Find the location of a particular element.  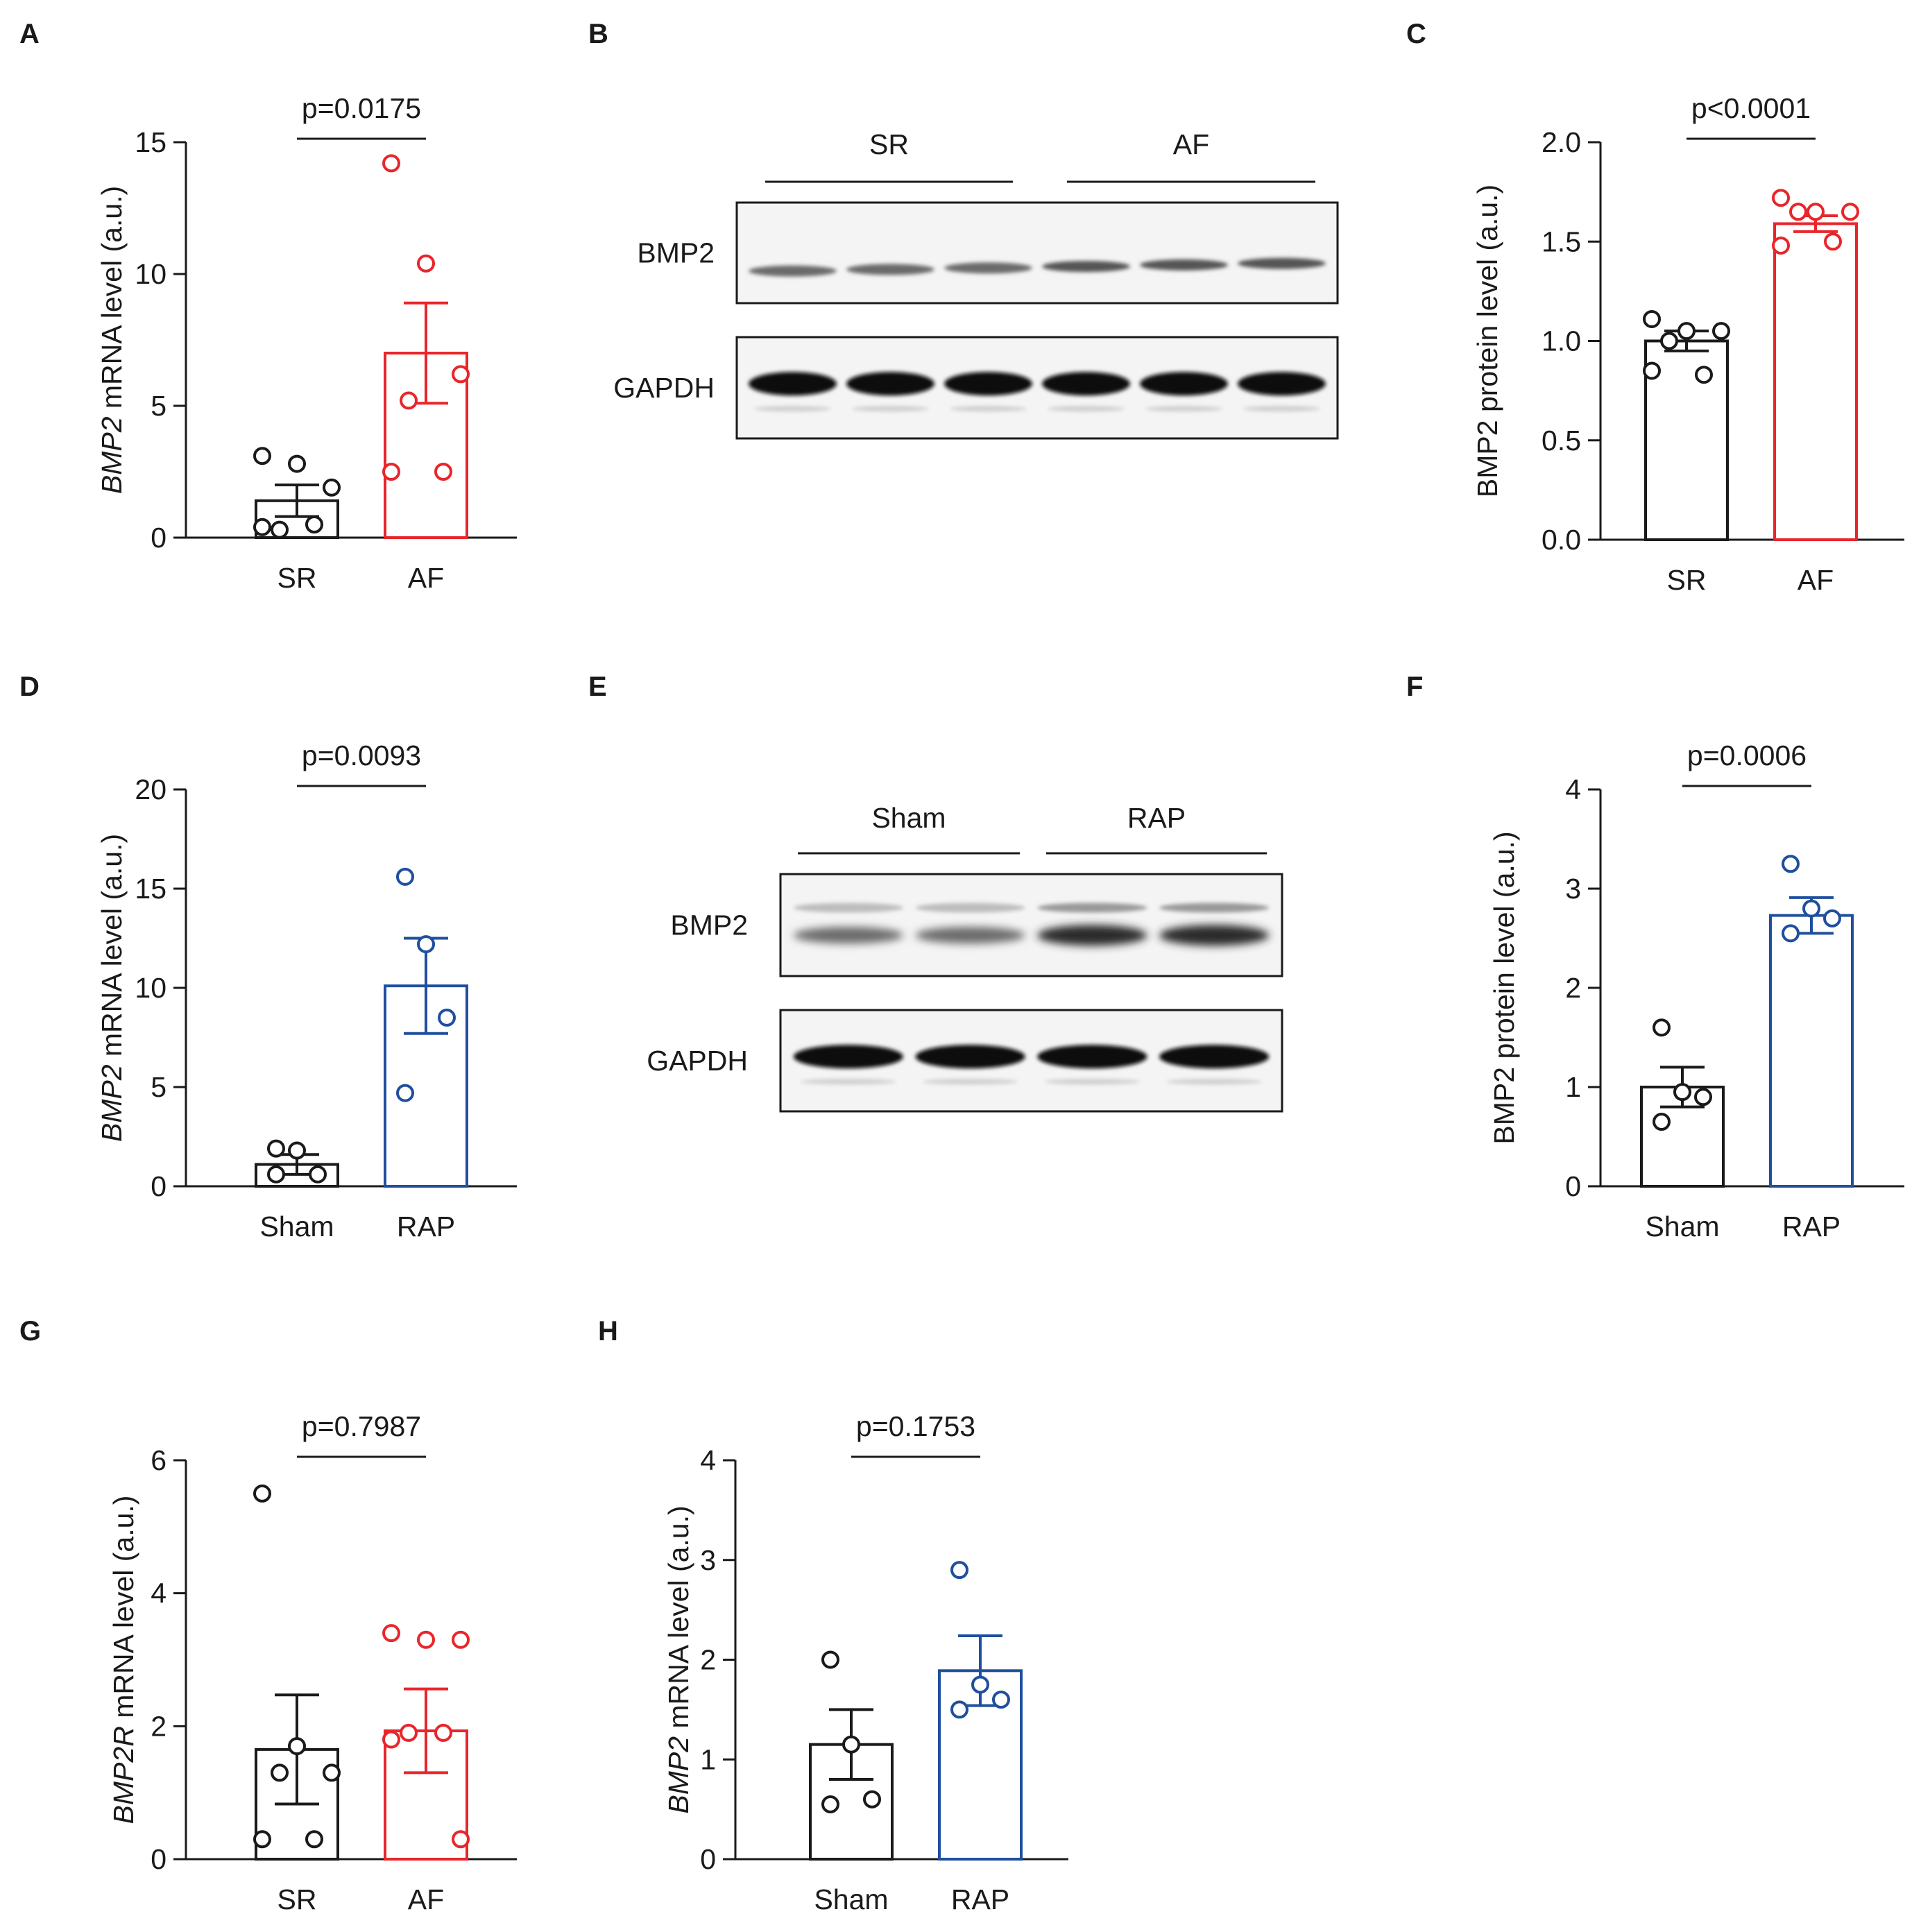

p-value-label: p=0.0175 is located at coordinates (362, 108).